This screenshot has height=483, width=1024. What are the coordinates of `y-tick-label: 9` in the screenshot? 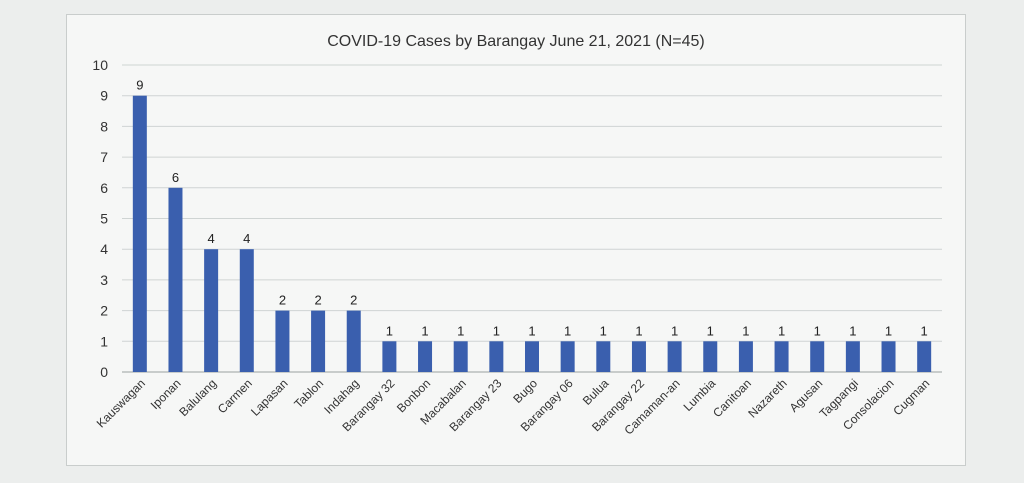 It's located at (104, 96).